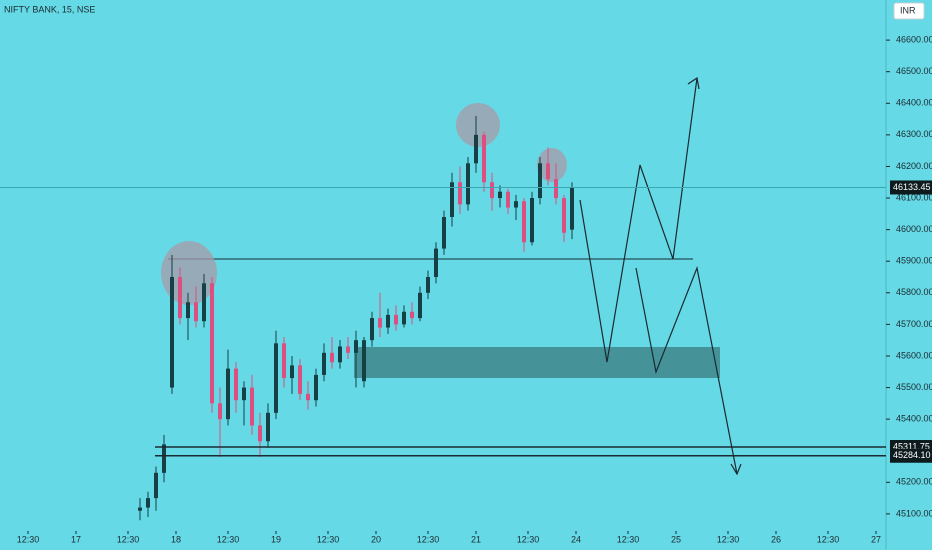 Image resolution: width=932 pixels, height=550 pixels. Describe the element at coordinates (914, 292) in the screenshot. I see `y-tick-label: 45800.00` at that location.